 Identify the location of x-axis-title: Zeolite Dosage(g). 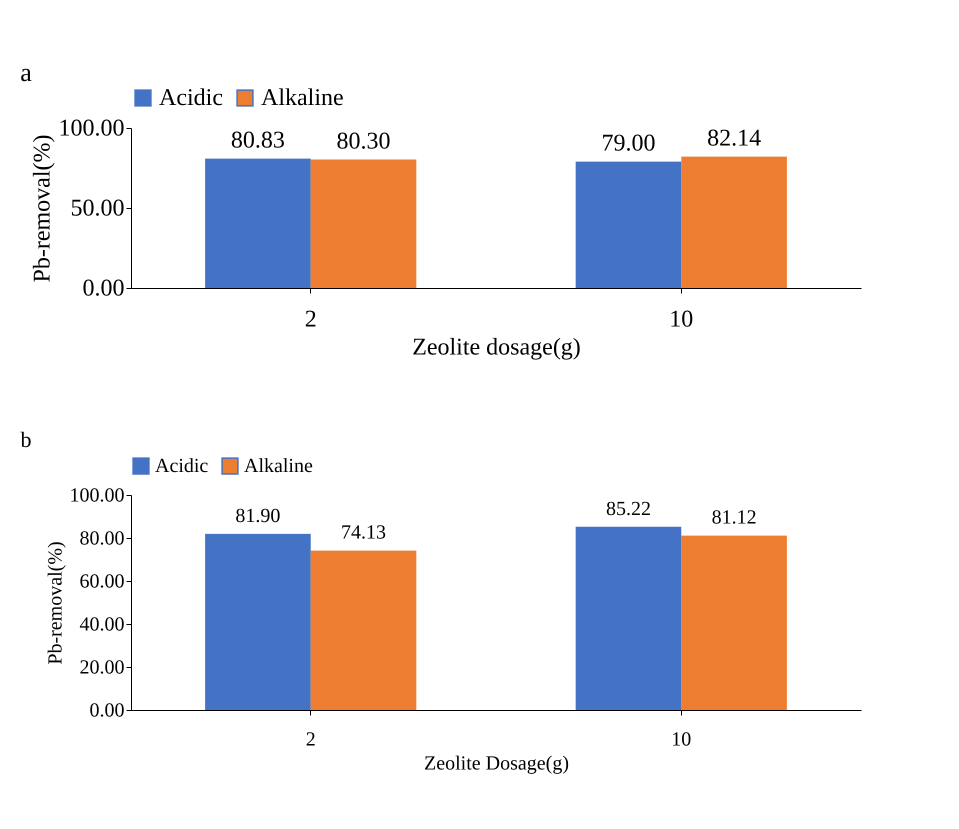
(496, 763).